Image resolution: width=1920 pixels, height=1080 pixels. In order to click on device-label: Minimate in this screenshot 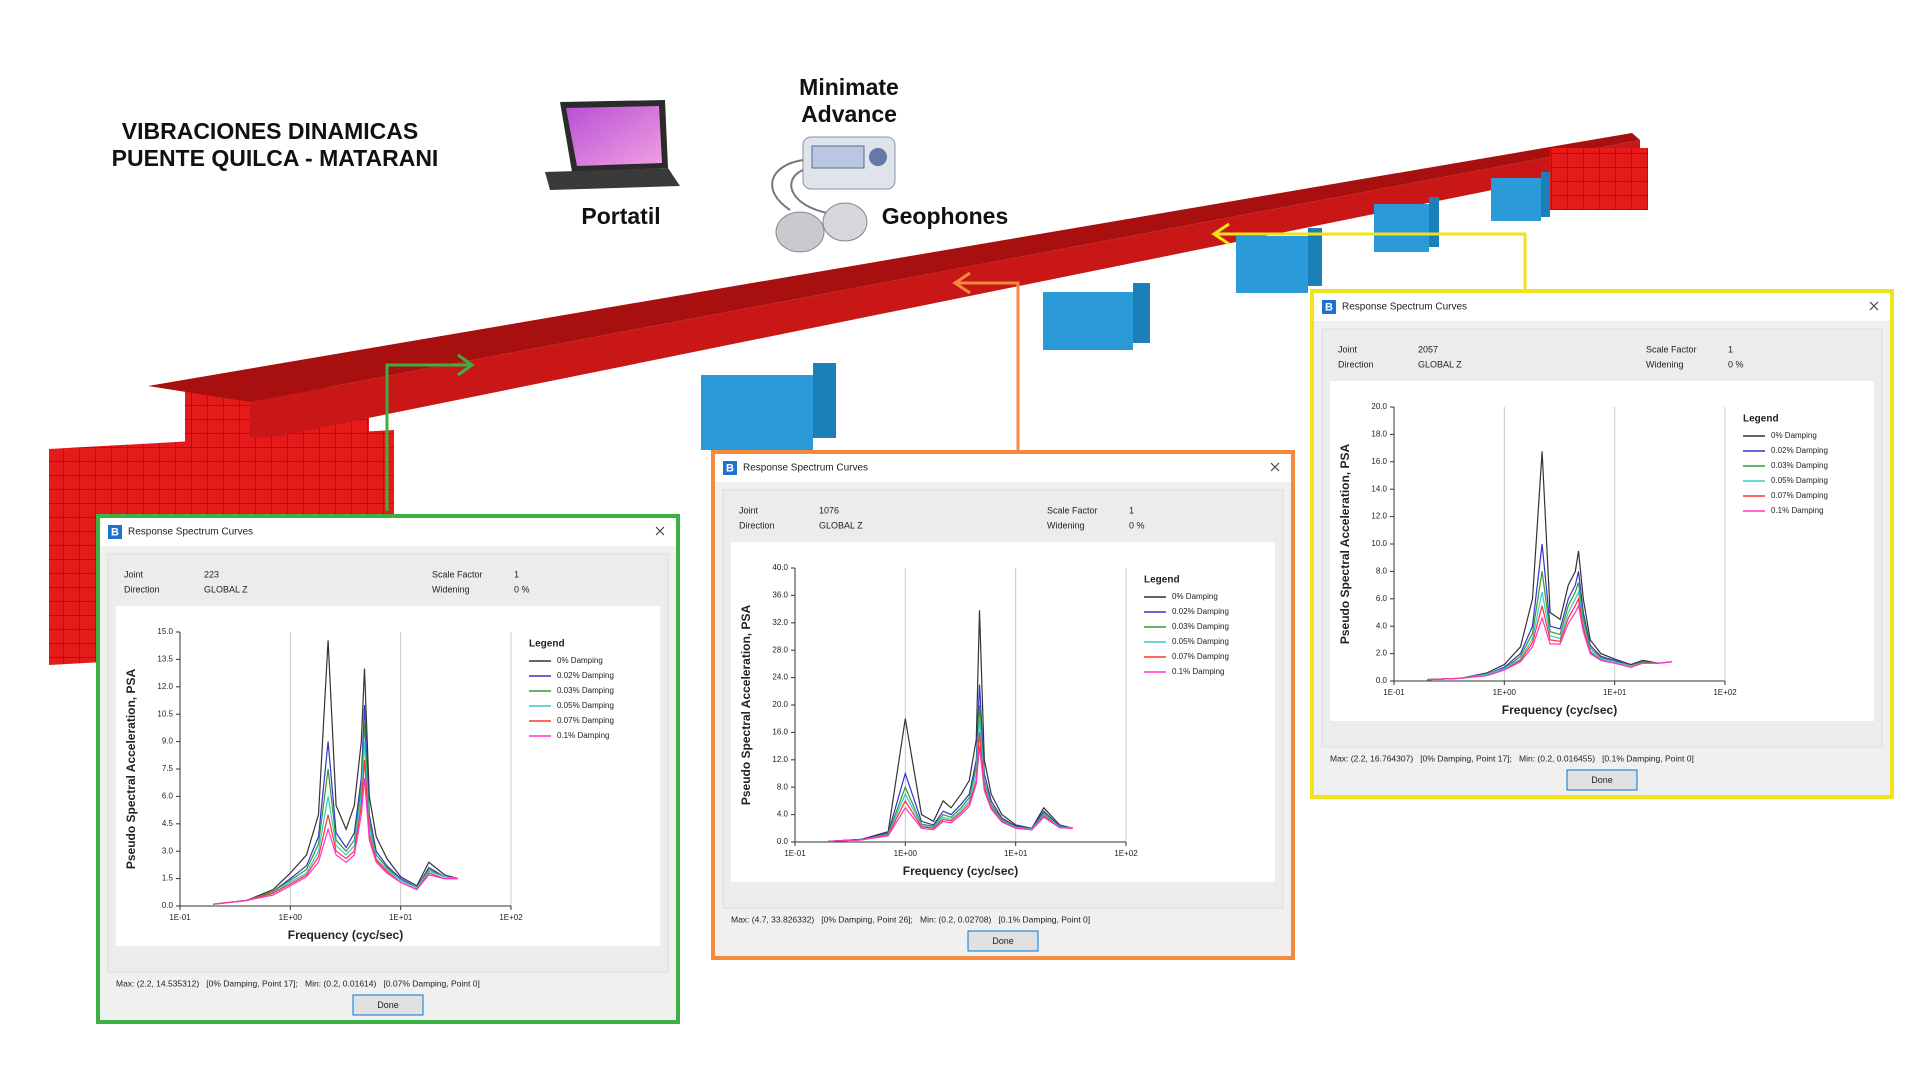, I will do `click(849, 87)`.